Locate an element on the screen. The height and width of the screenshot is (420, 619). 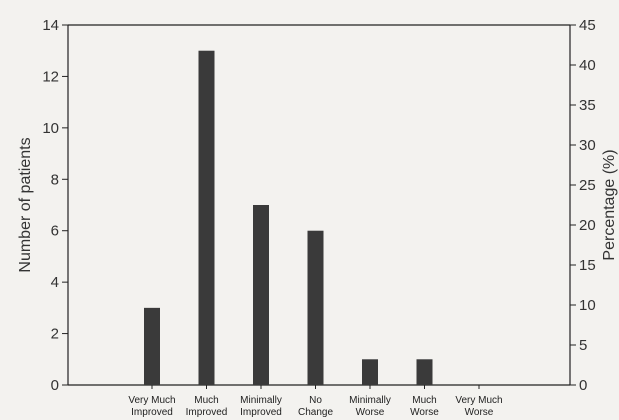
x-tick-label: Much Improved is located at coordinates (207, 406).